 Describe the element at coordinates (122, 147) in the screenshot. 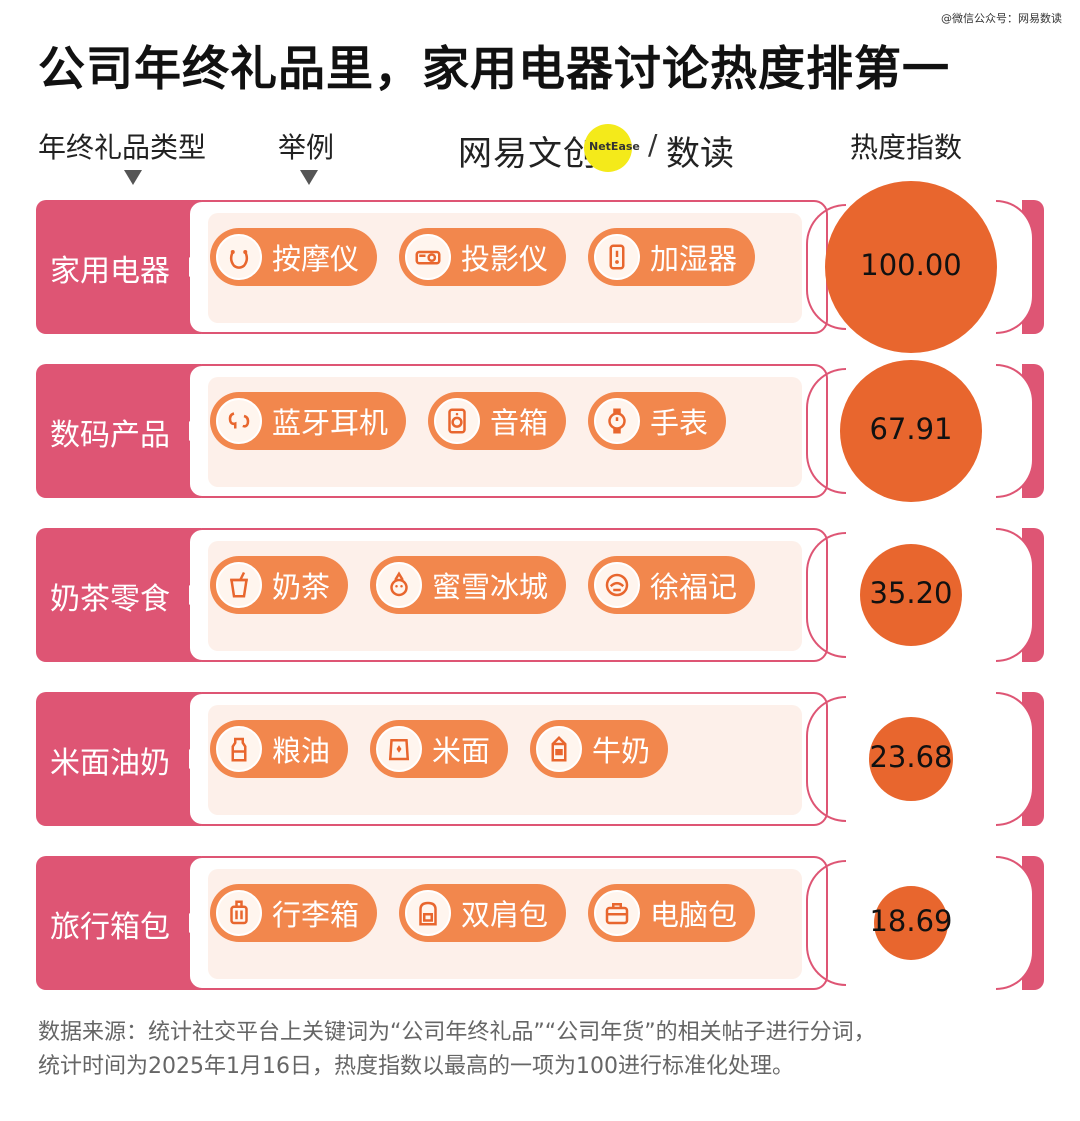

I see `header-category: 年终礼品类型` at that location.